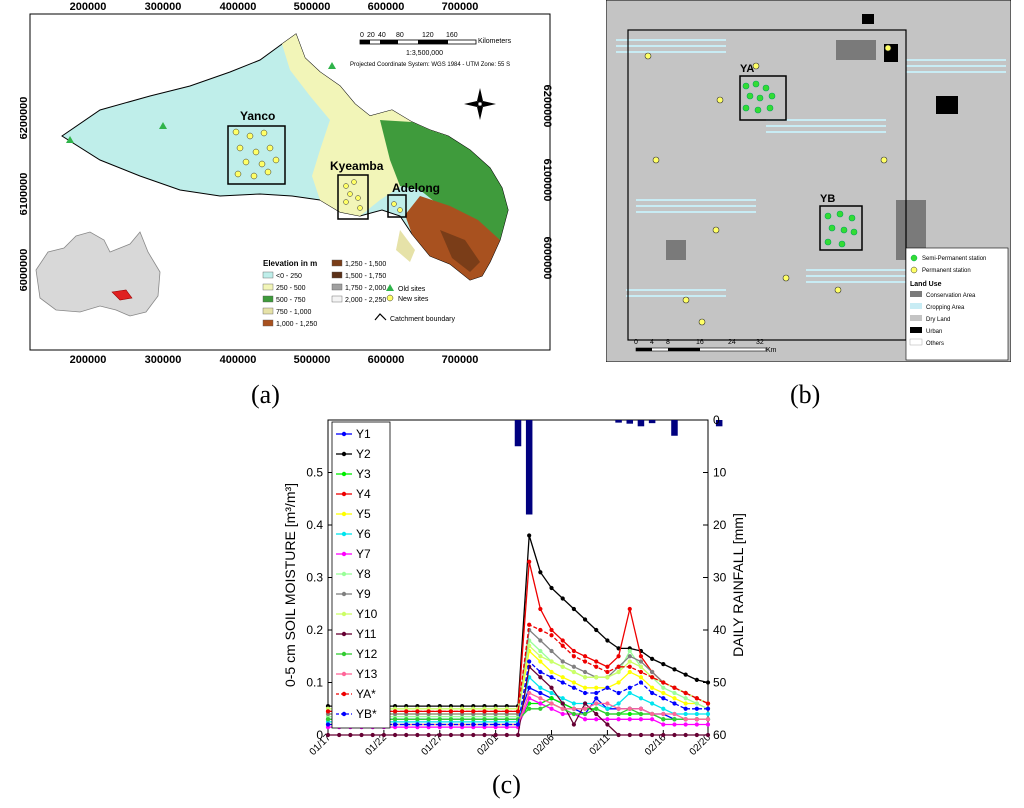 This screenshot has width=1024, height=808. Describe the element at coordinates (366, 634) in the screenshot. I see `legend-label: Y11` at that location.